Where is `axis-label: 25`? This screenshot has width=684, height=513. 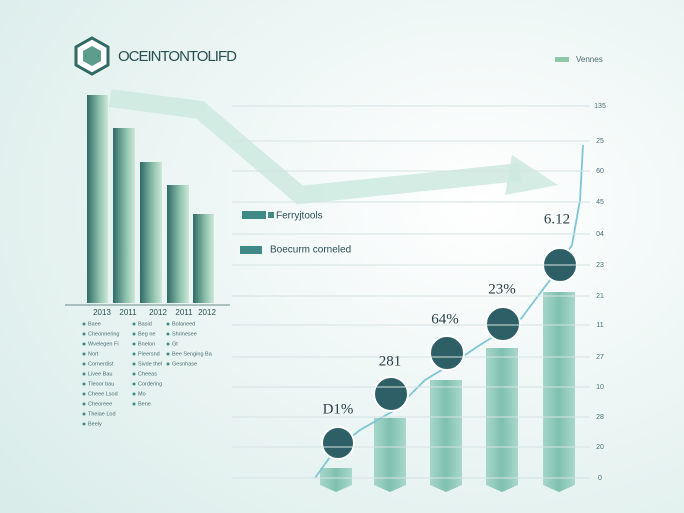
axis-label: 25 is located at coordinates (600, 141).